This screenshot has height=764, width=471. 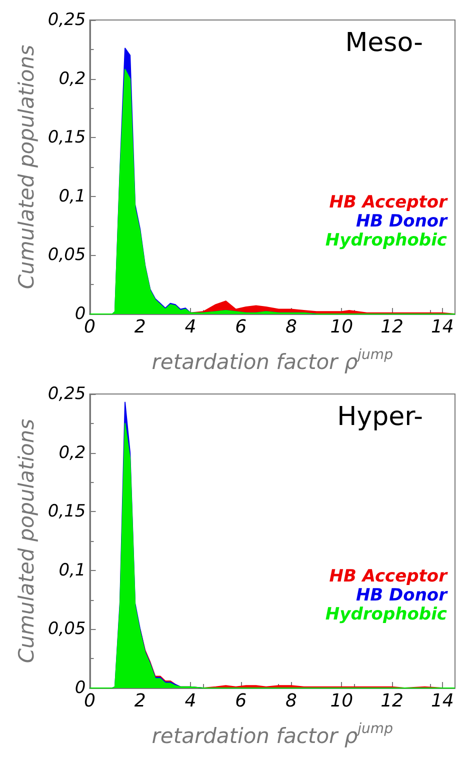 I want to click on annotation: Meso-, so click(x=384, y=43).